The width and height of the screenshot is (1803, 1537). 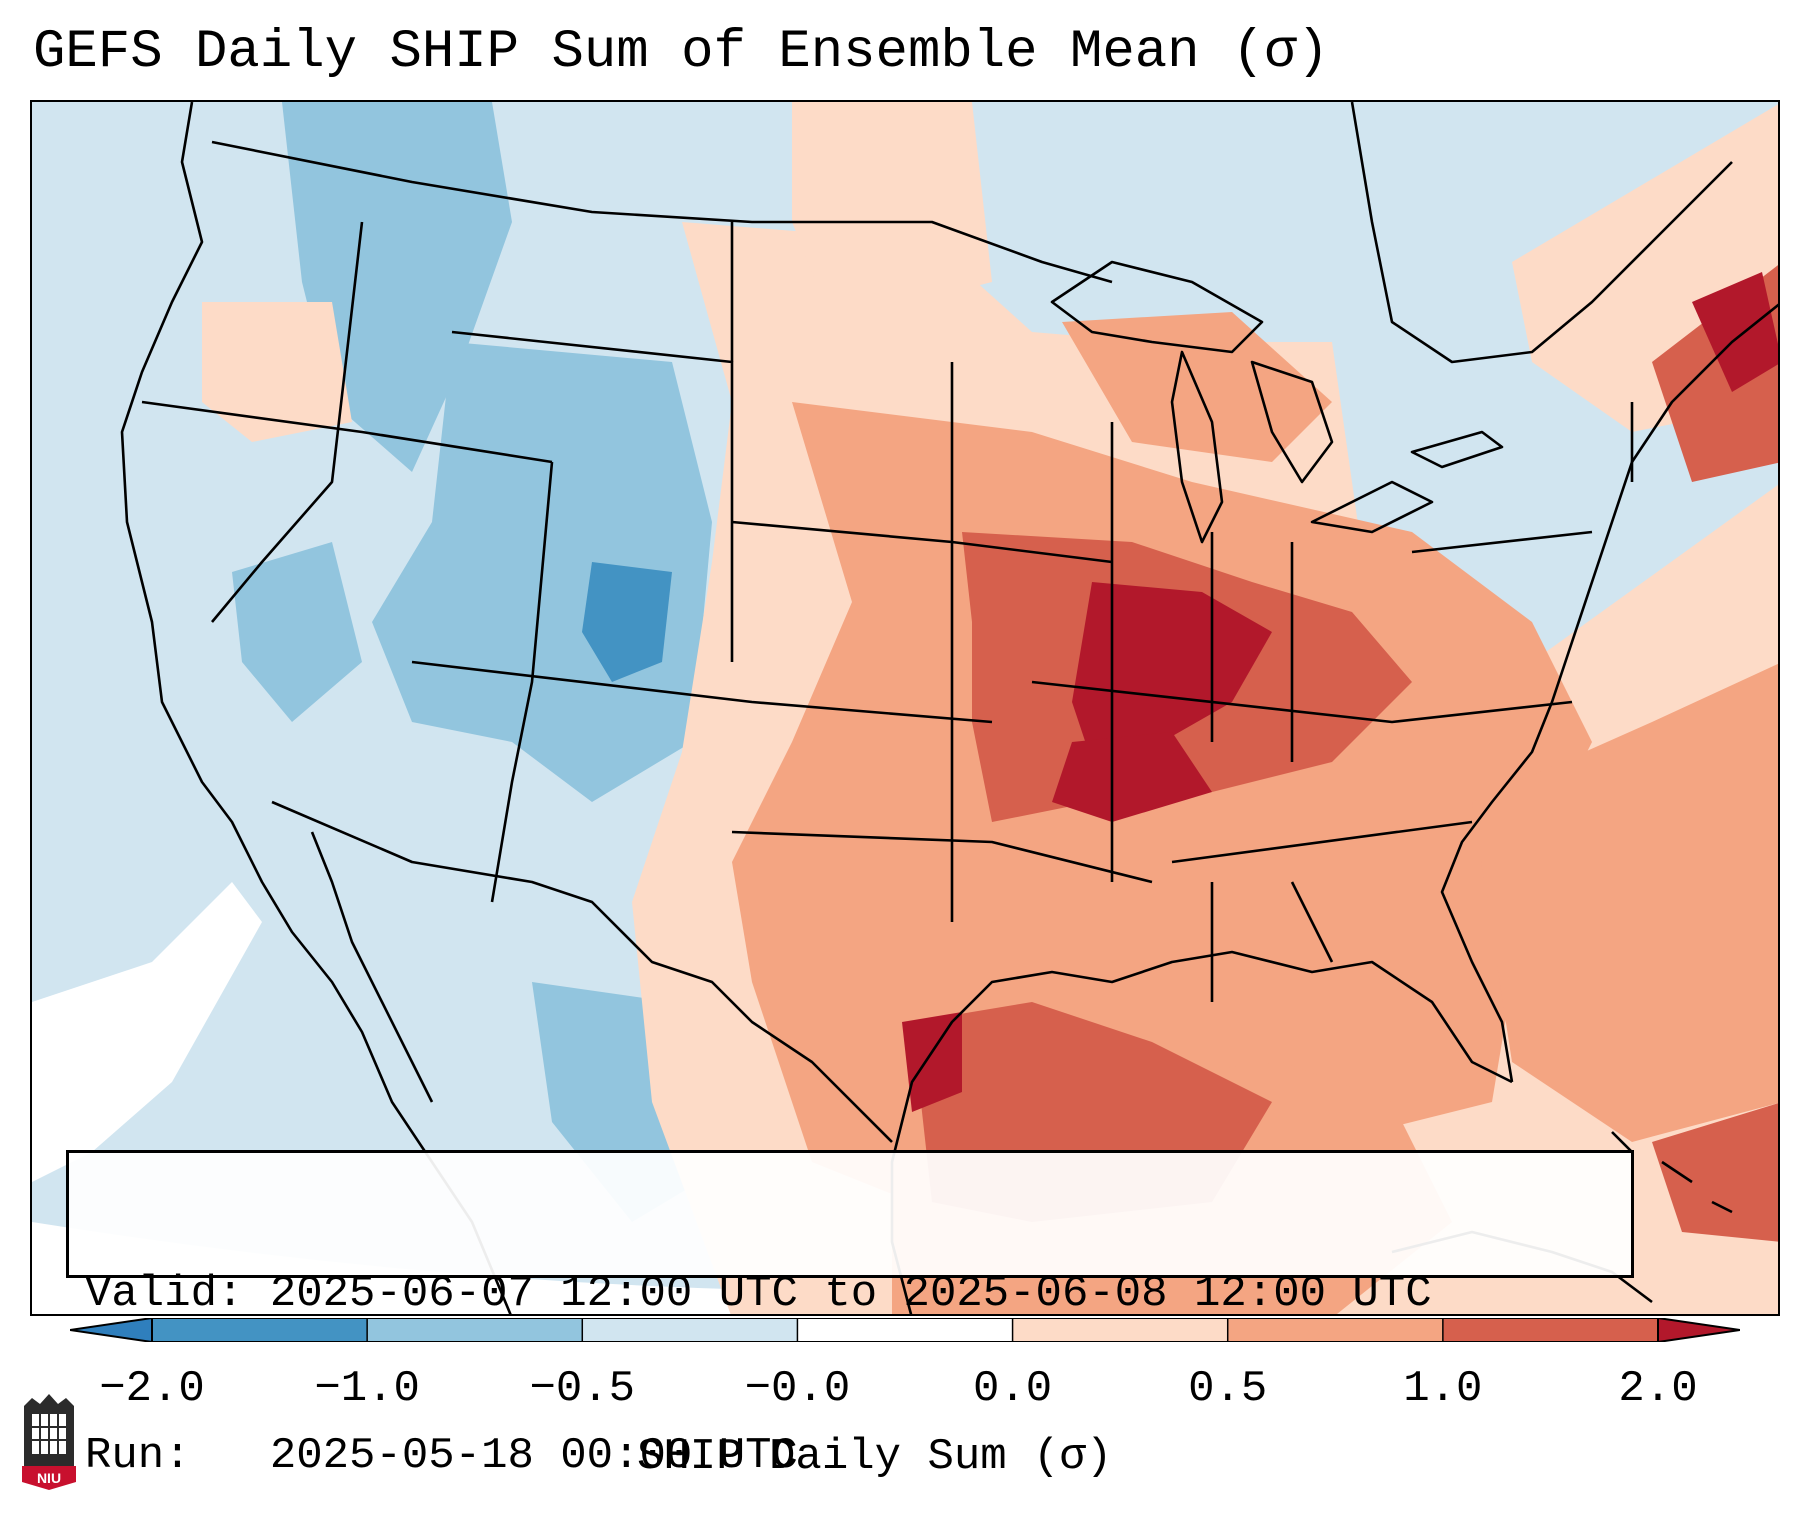 What do you see at coordinates (797, 1389) in the screenshot?
I see `tick-label: −0.0` at bounding box center [797, 1389].